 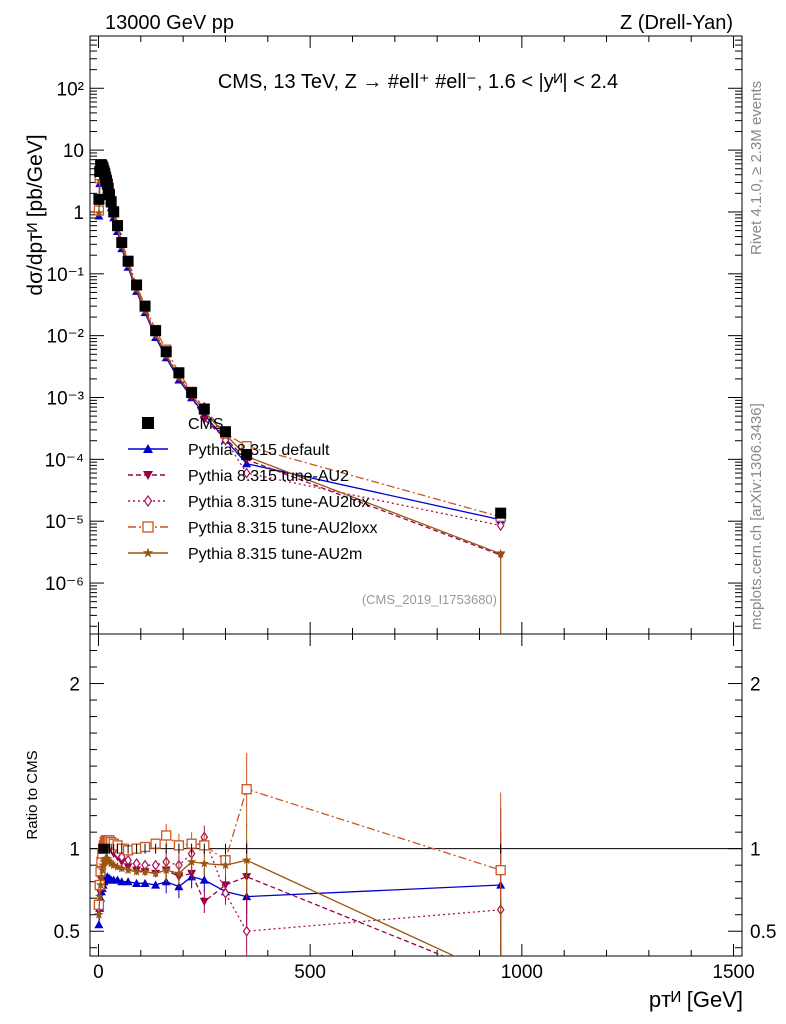 I want to click on legend-label: CMS, so click(x=206, y=424).